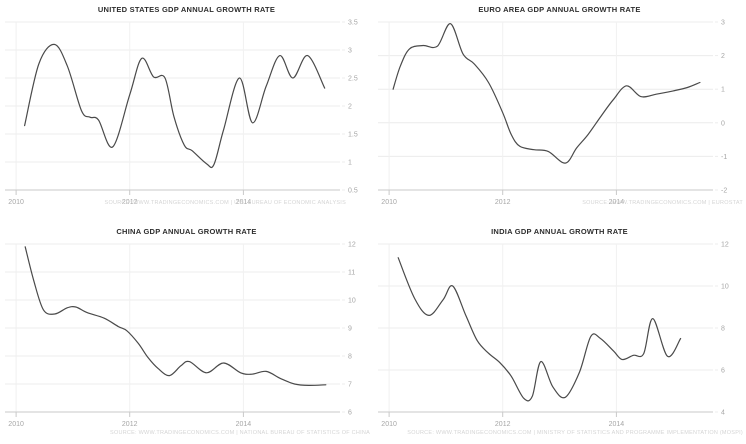  What do you see at coordinates (353, 23) in the screenshot?
I see `svg-text: 3.5` at bounding box center [353, 23].